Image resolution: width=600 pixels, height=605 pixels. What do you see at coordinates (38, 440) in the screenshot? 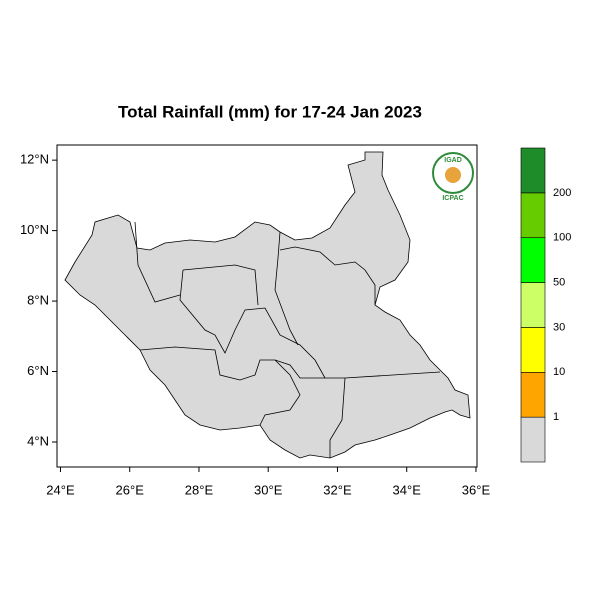
I see `y-tick-label: 4°N` at bounding box center [38, 440].